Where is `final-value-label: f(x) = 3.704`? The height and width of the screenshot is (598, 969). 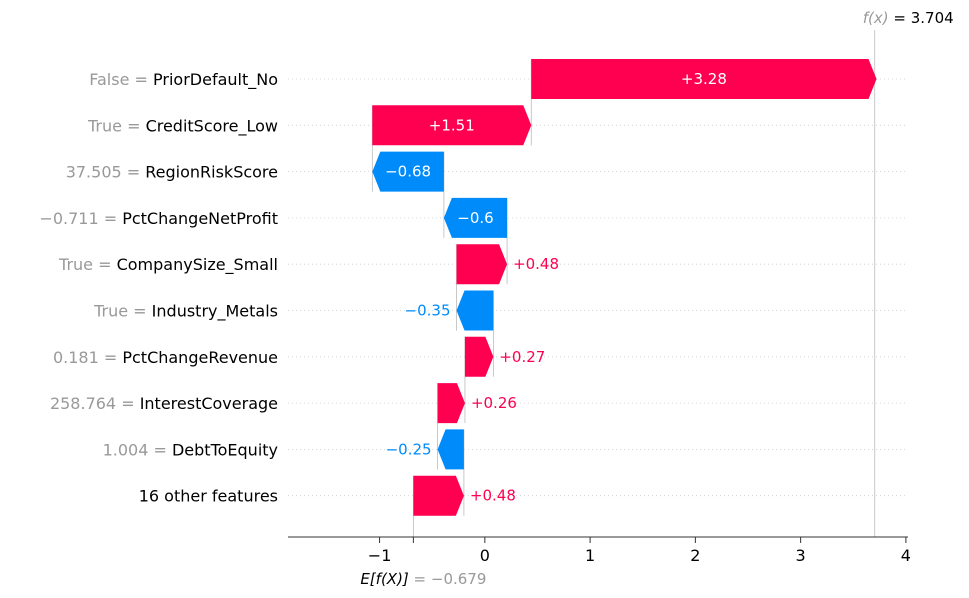
final-value-label: f(x) = 3.704 is located at coordinates (908, 18).